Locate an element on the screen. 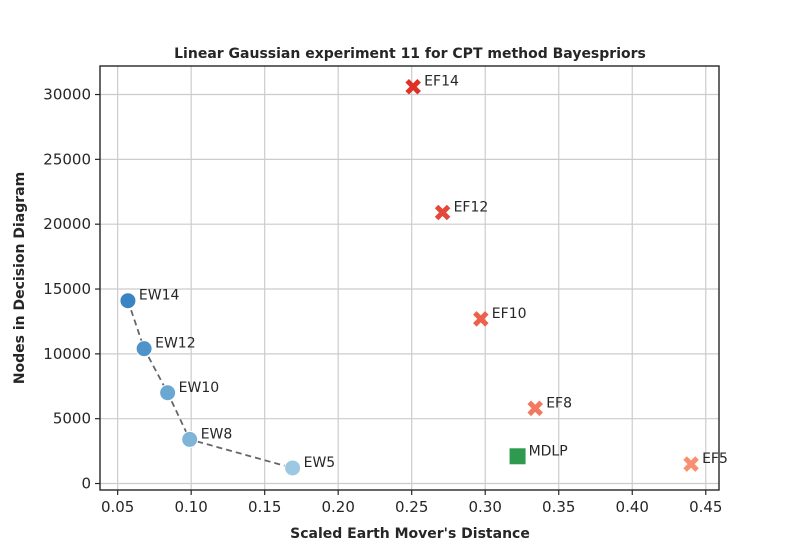 This screenshot has height=550, width=800. y-tick-label: 15000 is located at coordinates (67, 289).